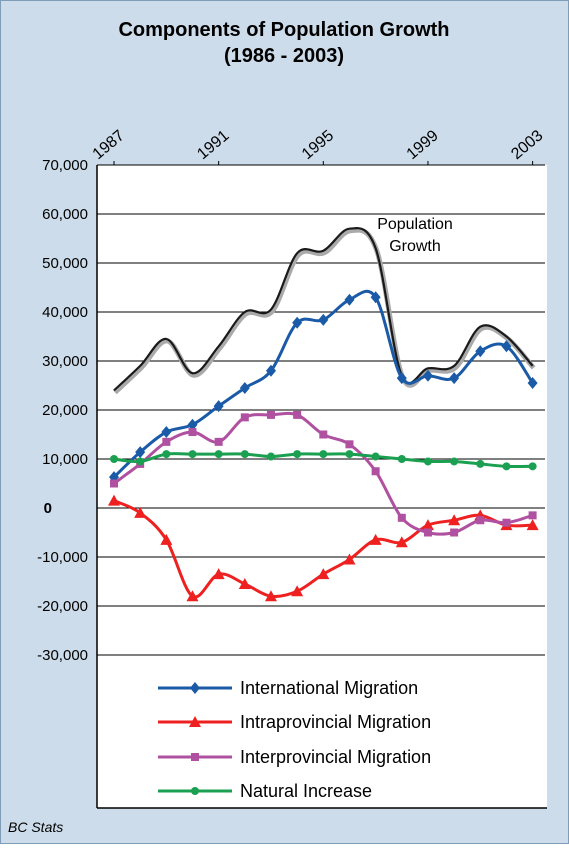 This screenshot has height=849, width=569. I want to click on y-tick-label: 70,000, so click(65, 165).